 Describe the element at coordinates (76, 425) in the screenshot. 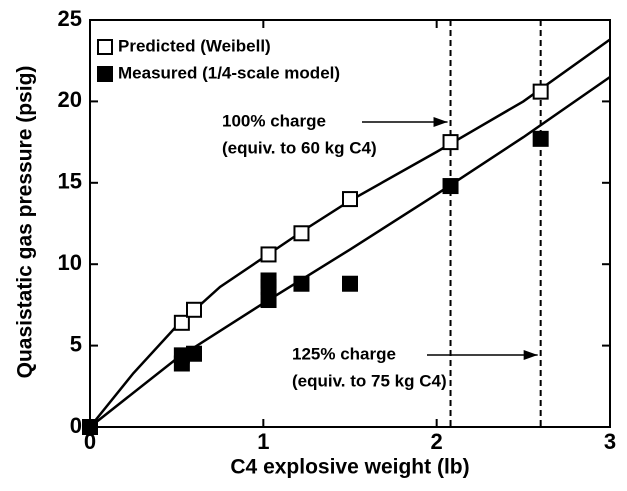

I see `y-tick-label: 0` at that location.